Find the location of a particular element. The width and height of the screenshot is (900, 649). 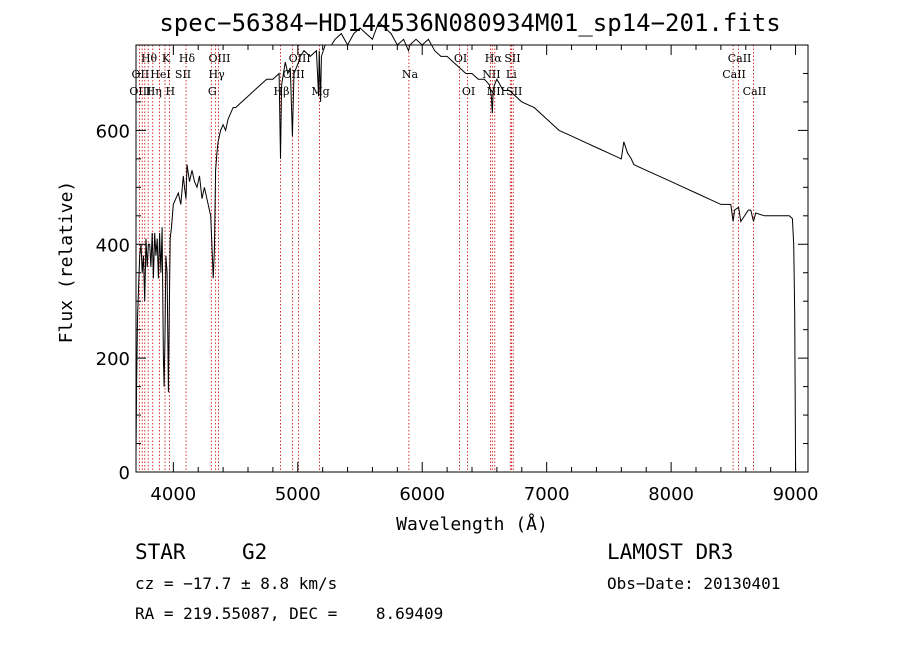

line-label-24: SII is located at coordinates (514, 91).